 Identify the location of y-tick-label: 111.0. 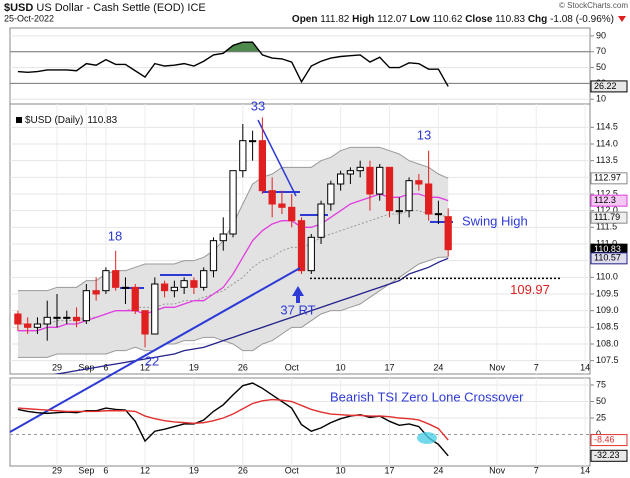
(606, 243).